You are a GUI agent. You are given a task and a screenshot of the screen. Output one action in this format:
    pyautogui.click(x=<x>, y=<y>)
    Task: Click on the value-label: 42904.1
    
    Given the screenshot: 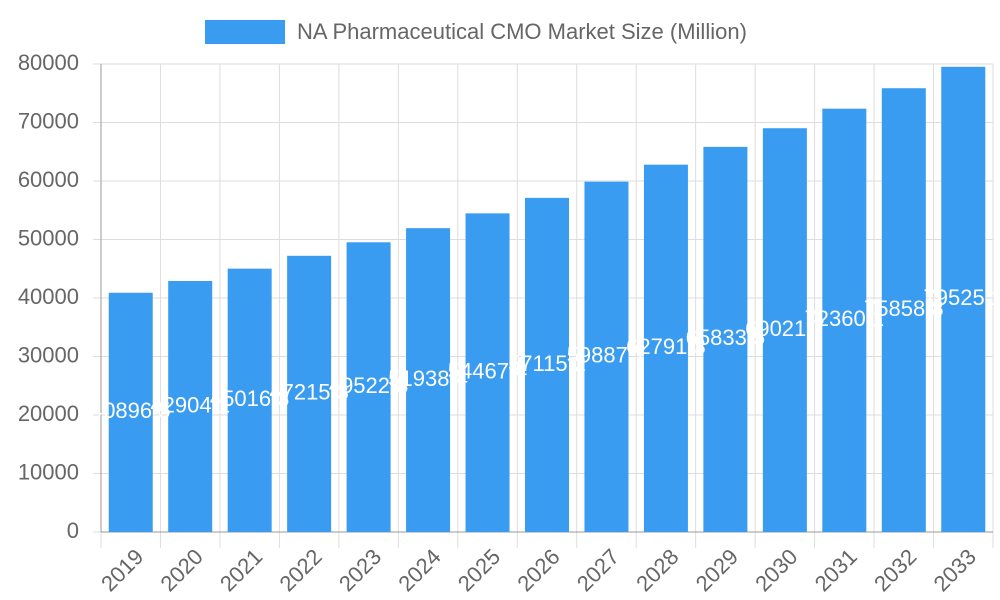 What is the action you would take?
    pyautogui.click(x=190, y=404)
    